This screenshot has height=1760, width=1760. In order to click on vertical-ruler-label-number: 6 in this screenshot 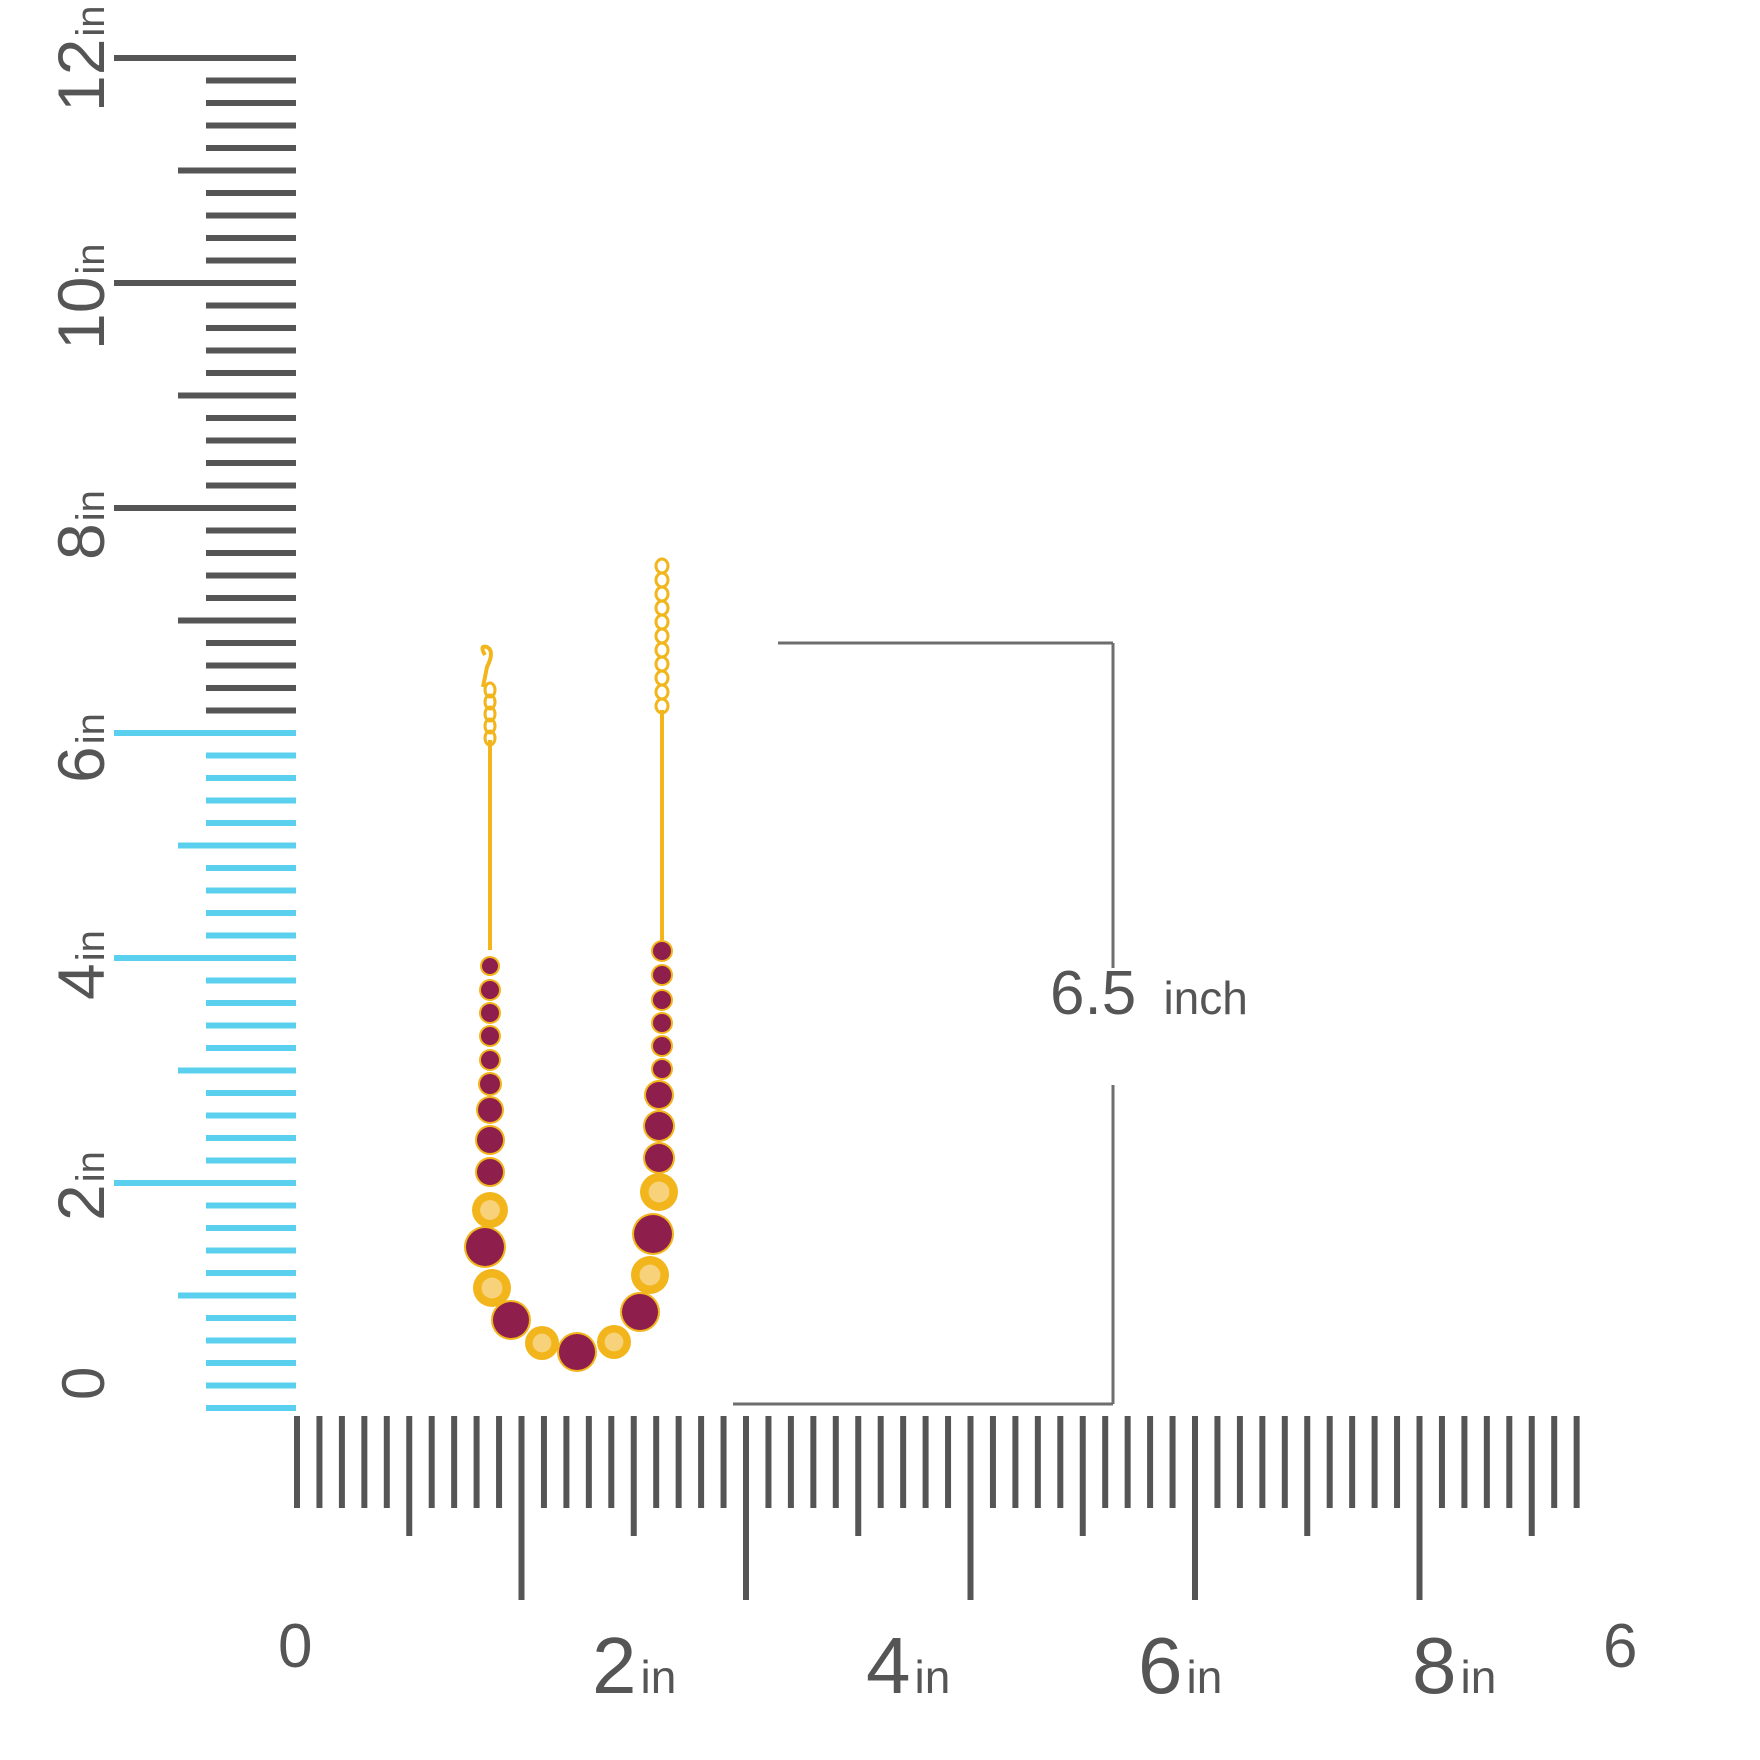, I will do `click(81, 764)`.